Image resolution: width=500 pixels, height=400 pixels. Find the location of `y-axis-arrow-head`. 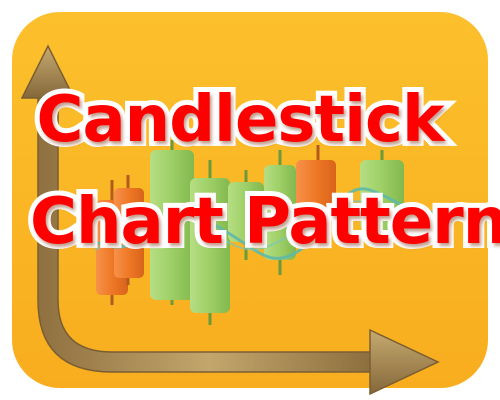

y-axis-arrow-head is located at coordinates (48, 71).